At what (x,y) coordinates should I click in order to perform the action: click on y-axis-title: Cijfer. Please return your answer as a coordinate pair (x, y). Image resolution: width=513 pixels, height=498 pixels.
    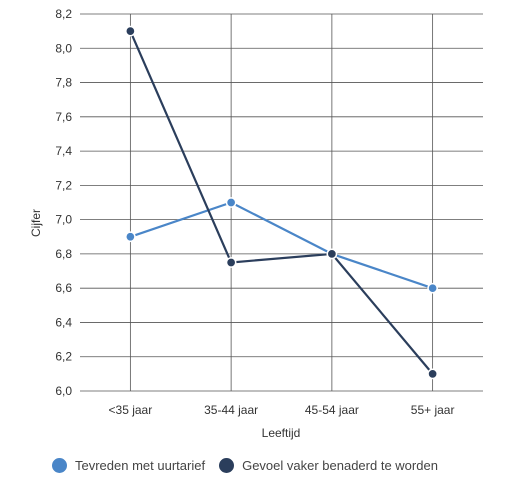
    Looking at the image, I should click on (36, 223).